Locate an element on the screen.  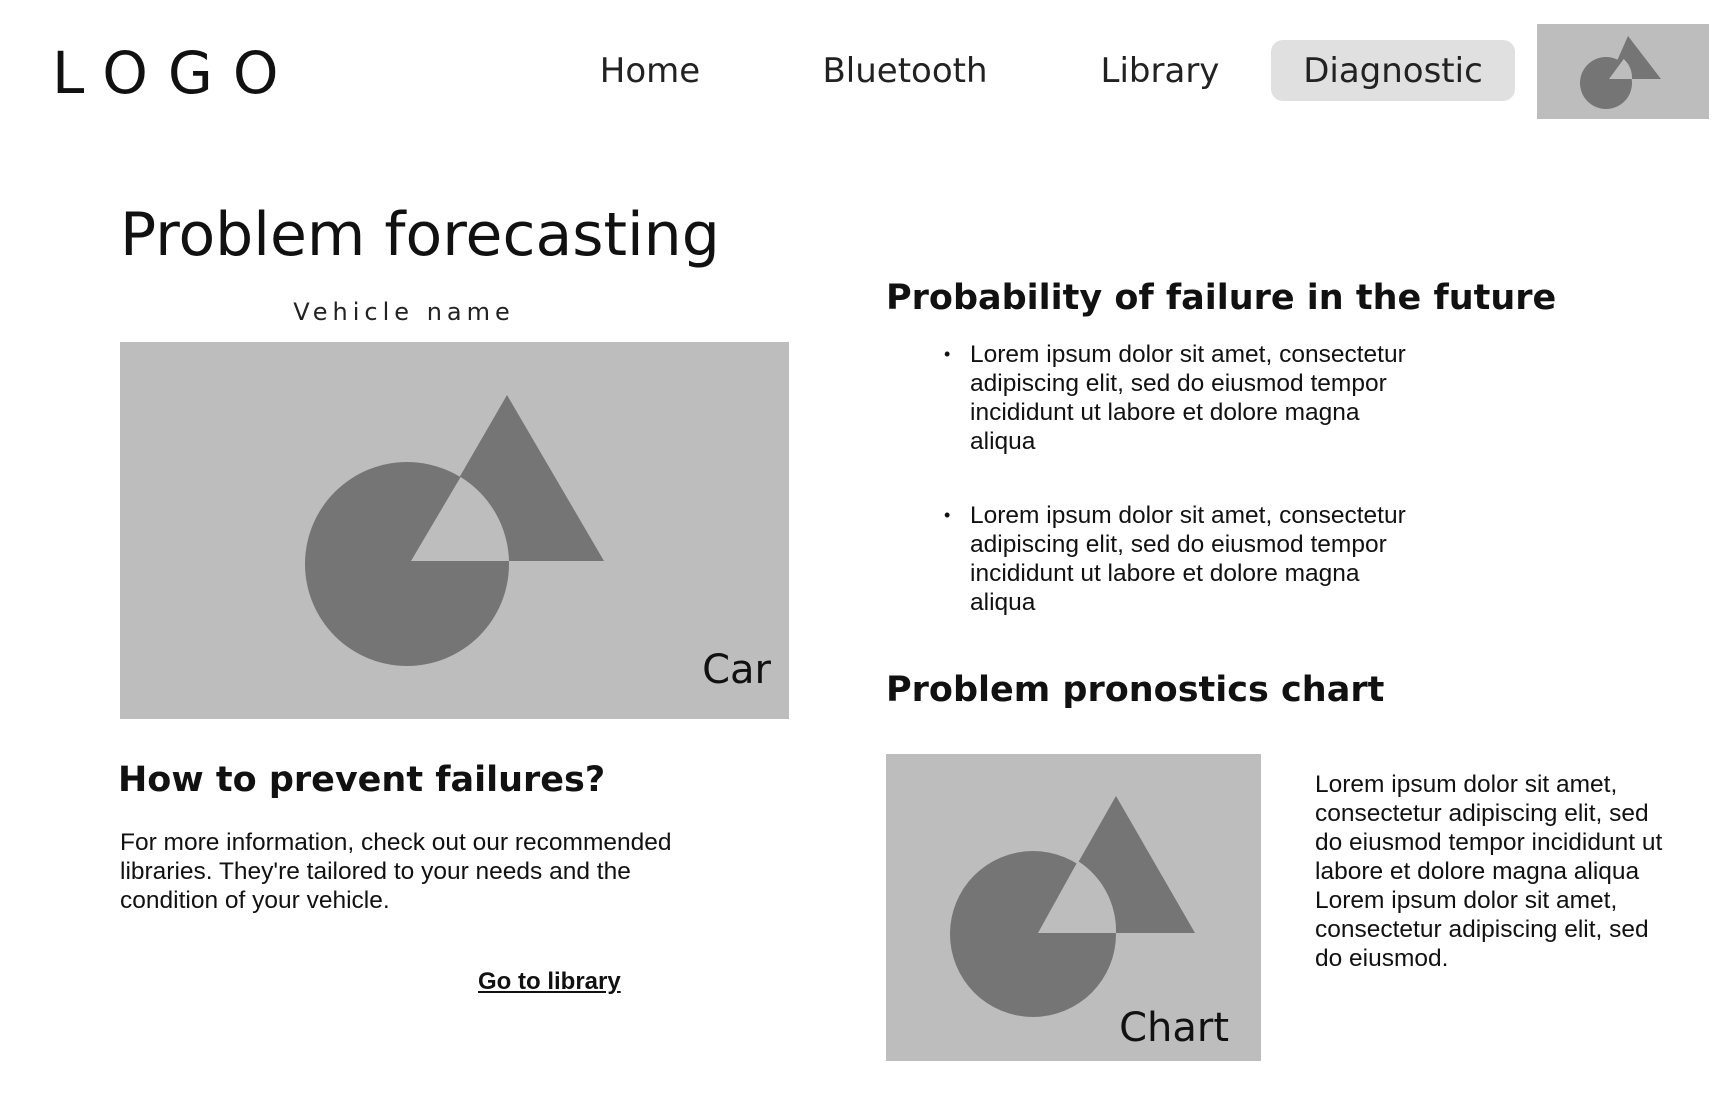
chart-image: Chart is located at coordinates (1073, 907).